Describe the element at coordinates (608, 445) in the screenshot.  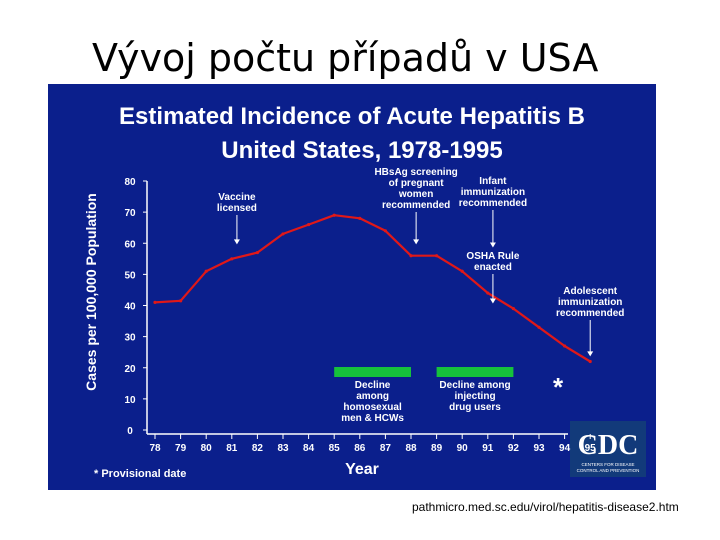
I see `cdc-logo-text: CDC` at that location.